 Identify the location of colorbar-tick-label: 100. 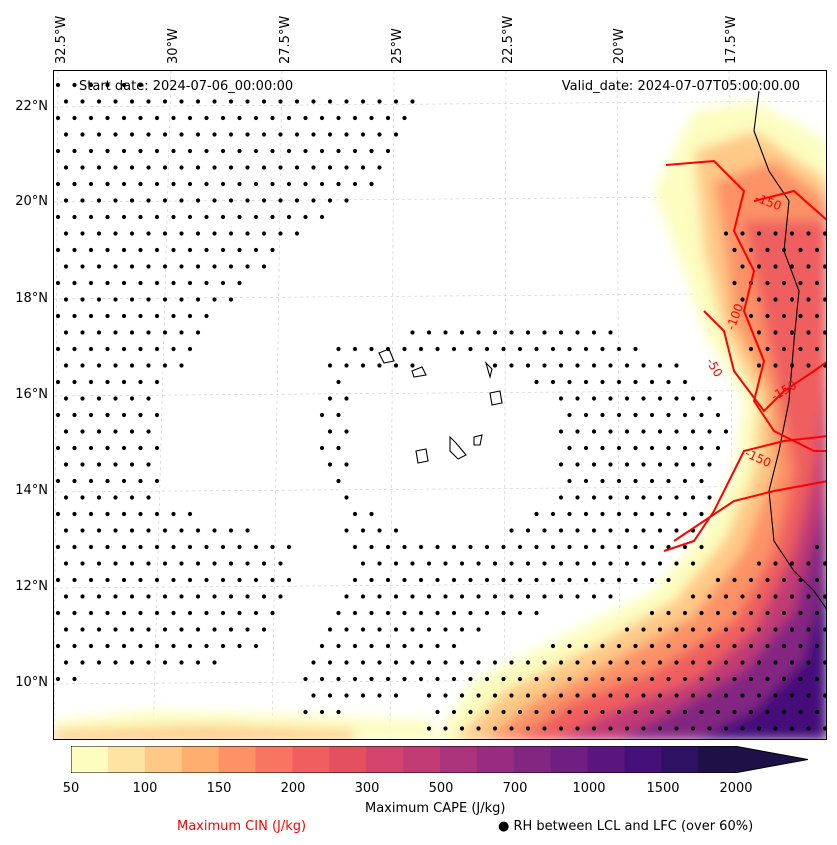
(145, 788).